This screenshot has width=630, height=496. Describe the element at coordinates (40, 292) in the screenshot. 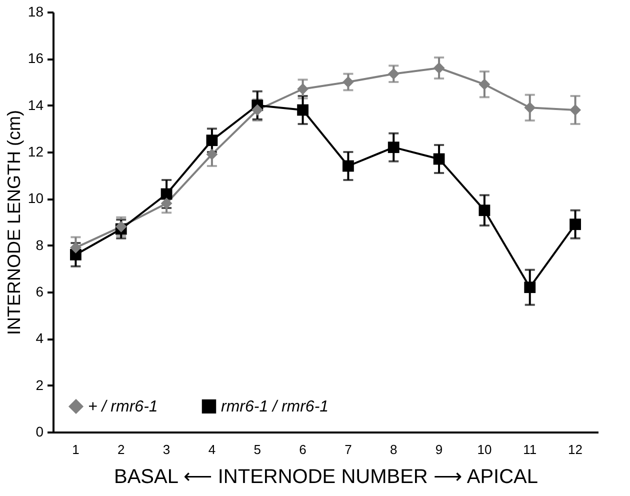

I see `y-tick-label: 6` at that location.